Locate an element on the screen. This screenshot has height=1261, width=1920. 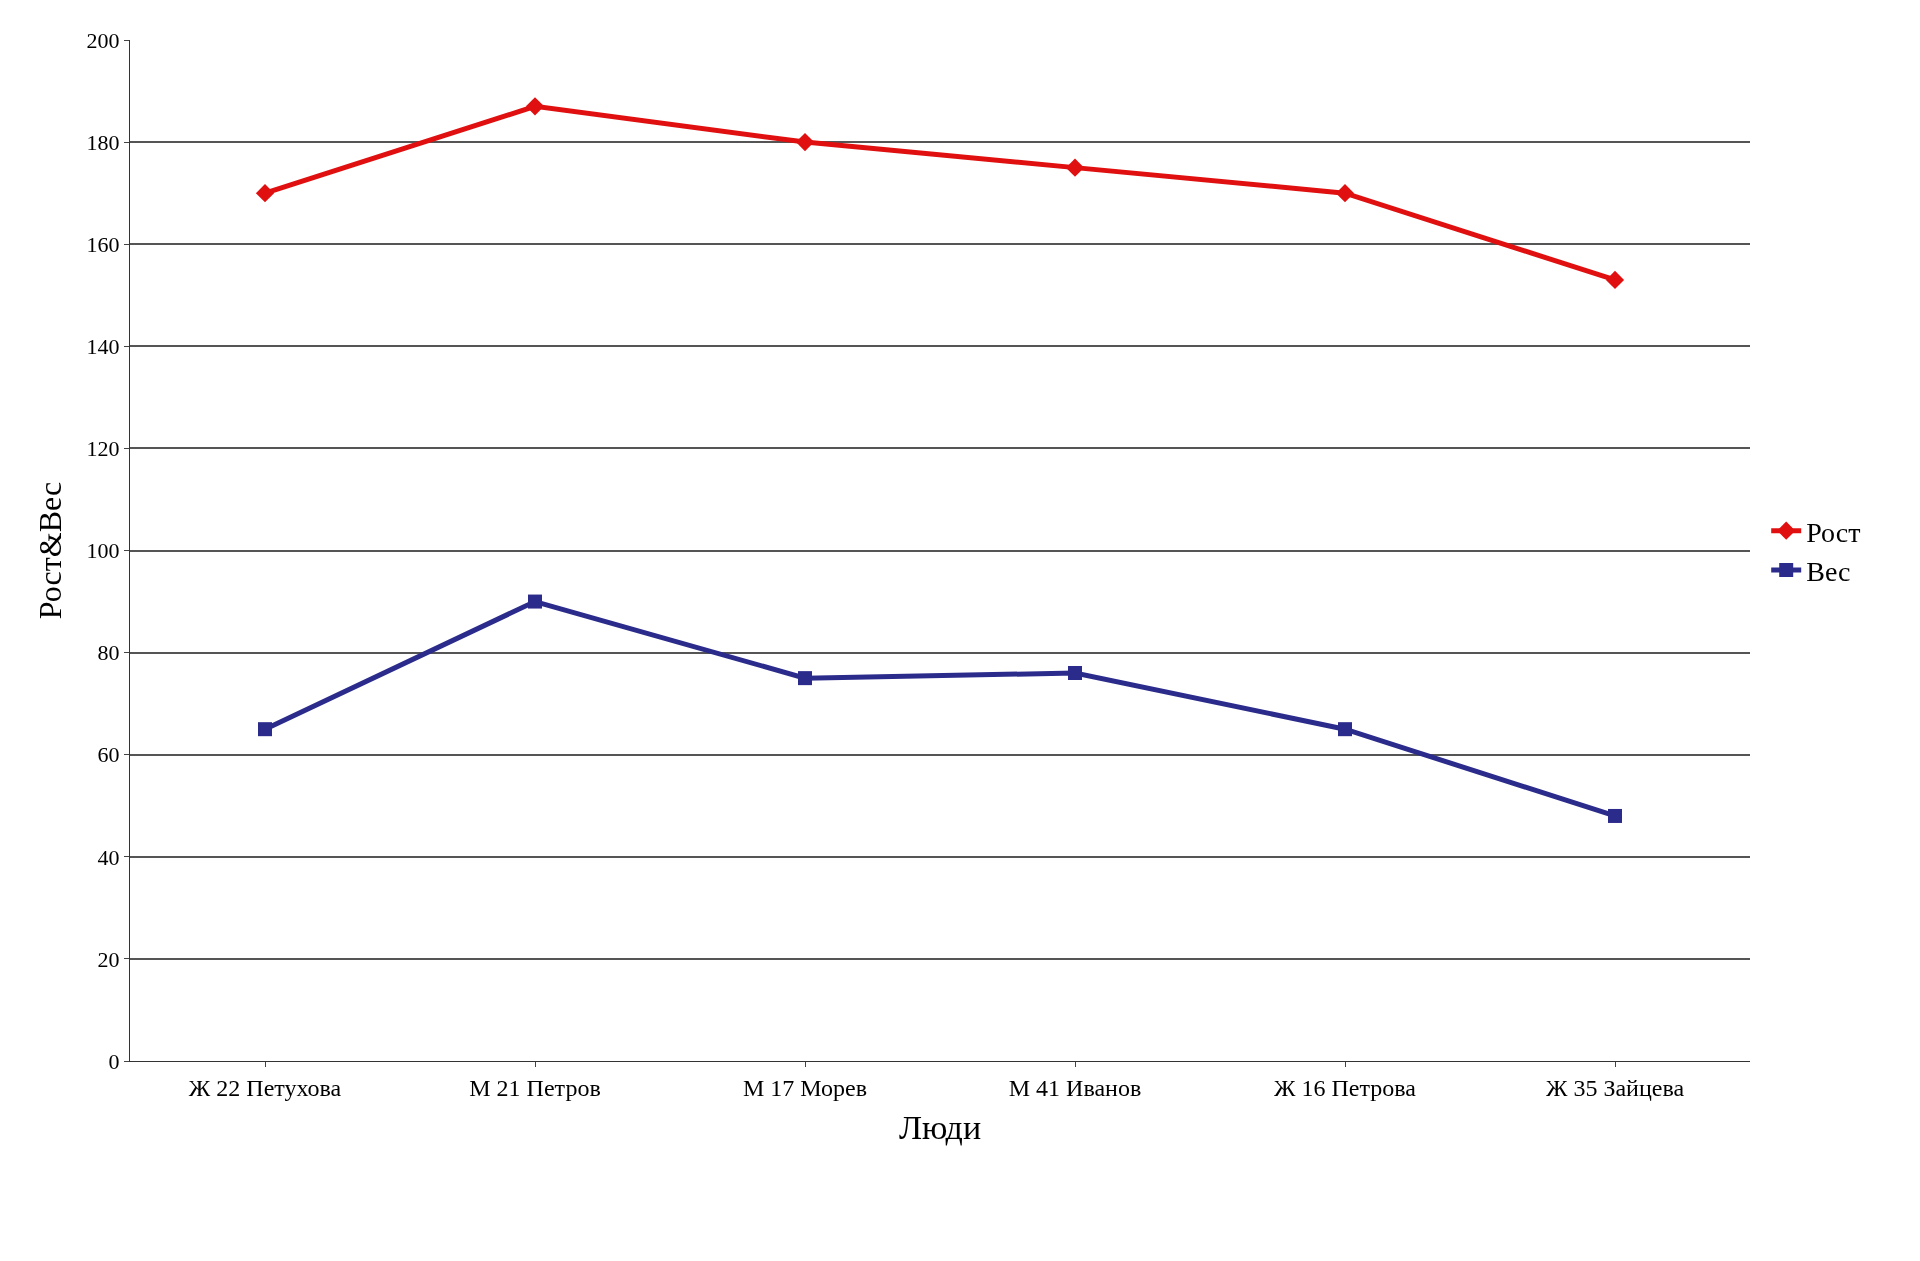
y-tick-label: 0 is located at coordinates (114, 1061).